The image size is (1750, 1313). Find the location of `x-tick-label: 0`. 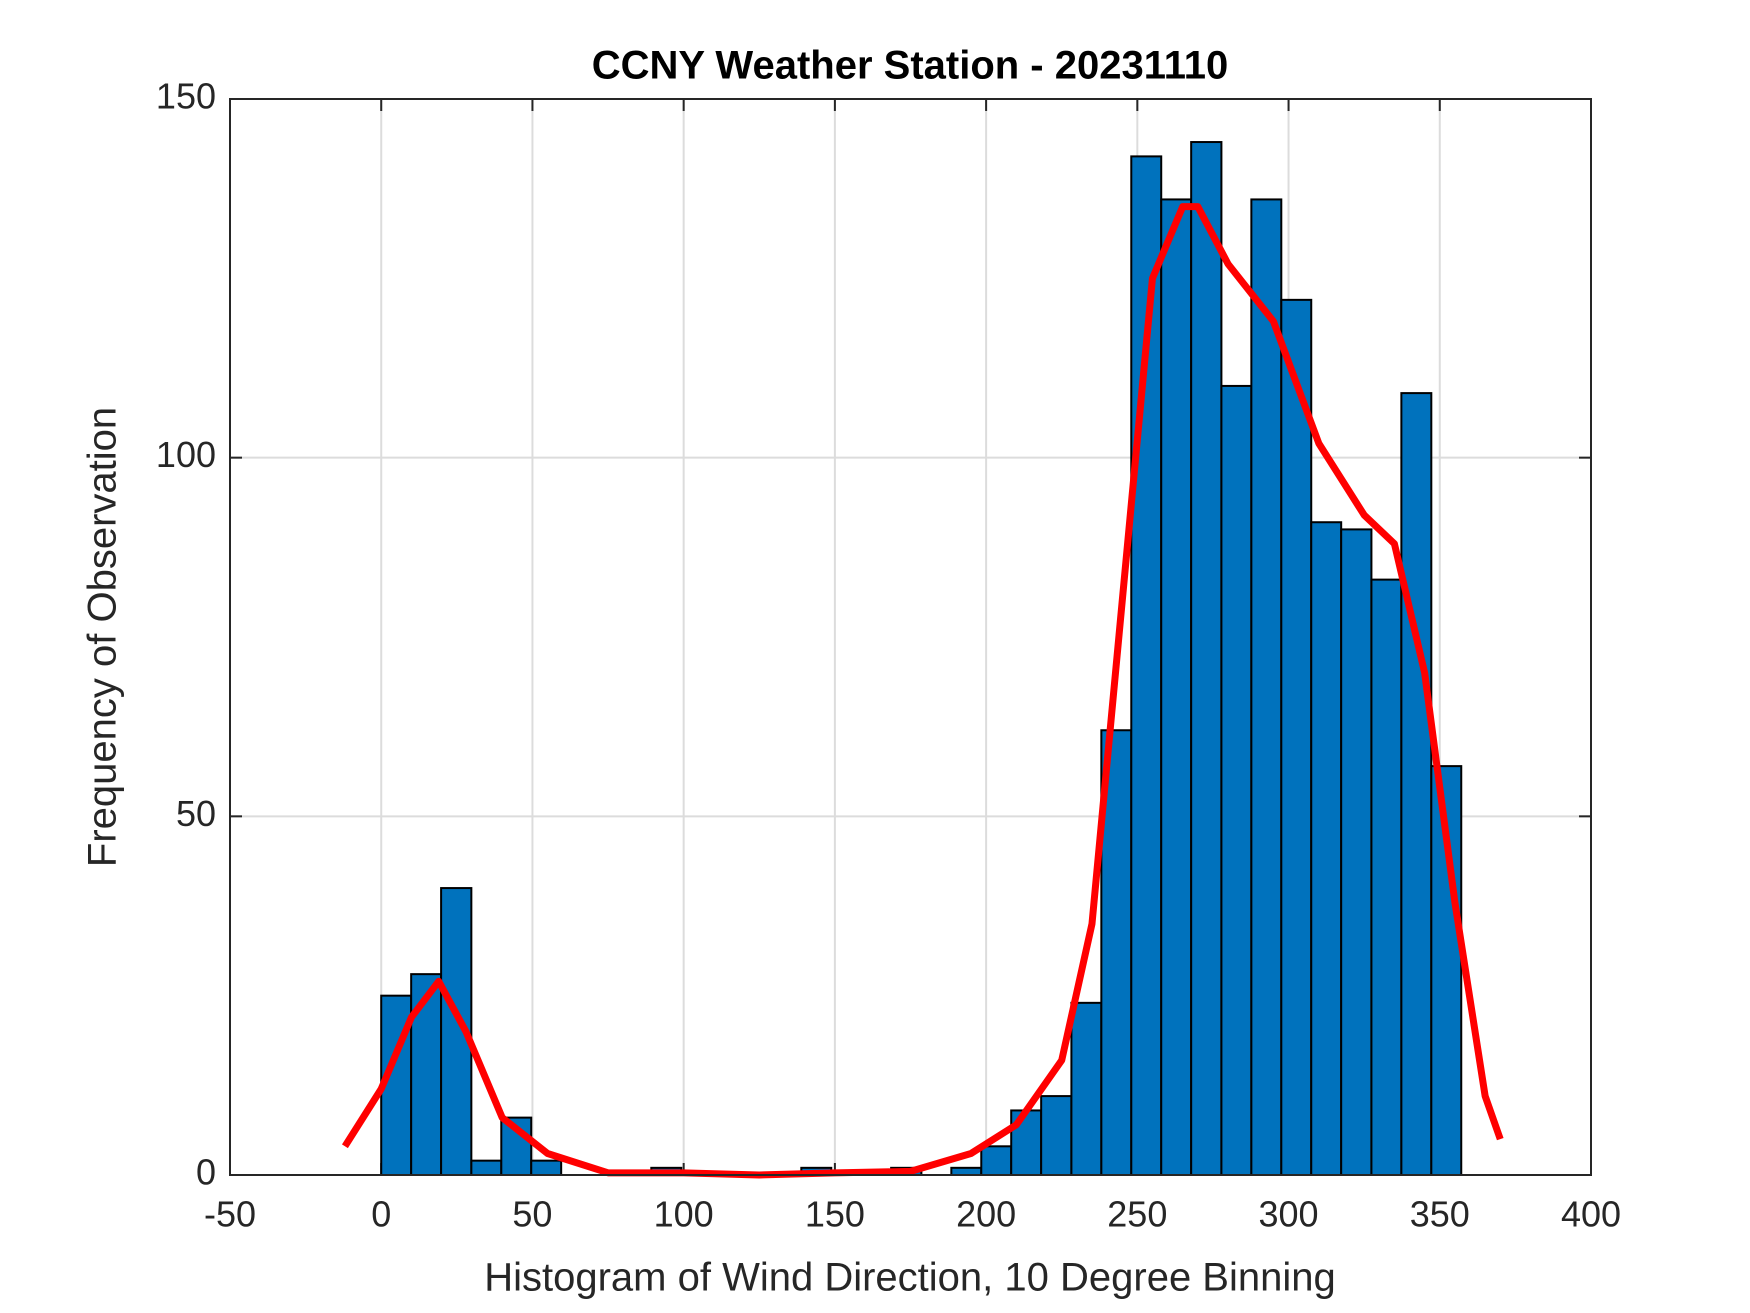

x-tick-label: 0 is located at coordinates (381, 1214).